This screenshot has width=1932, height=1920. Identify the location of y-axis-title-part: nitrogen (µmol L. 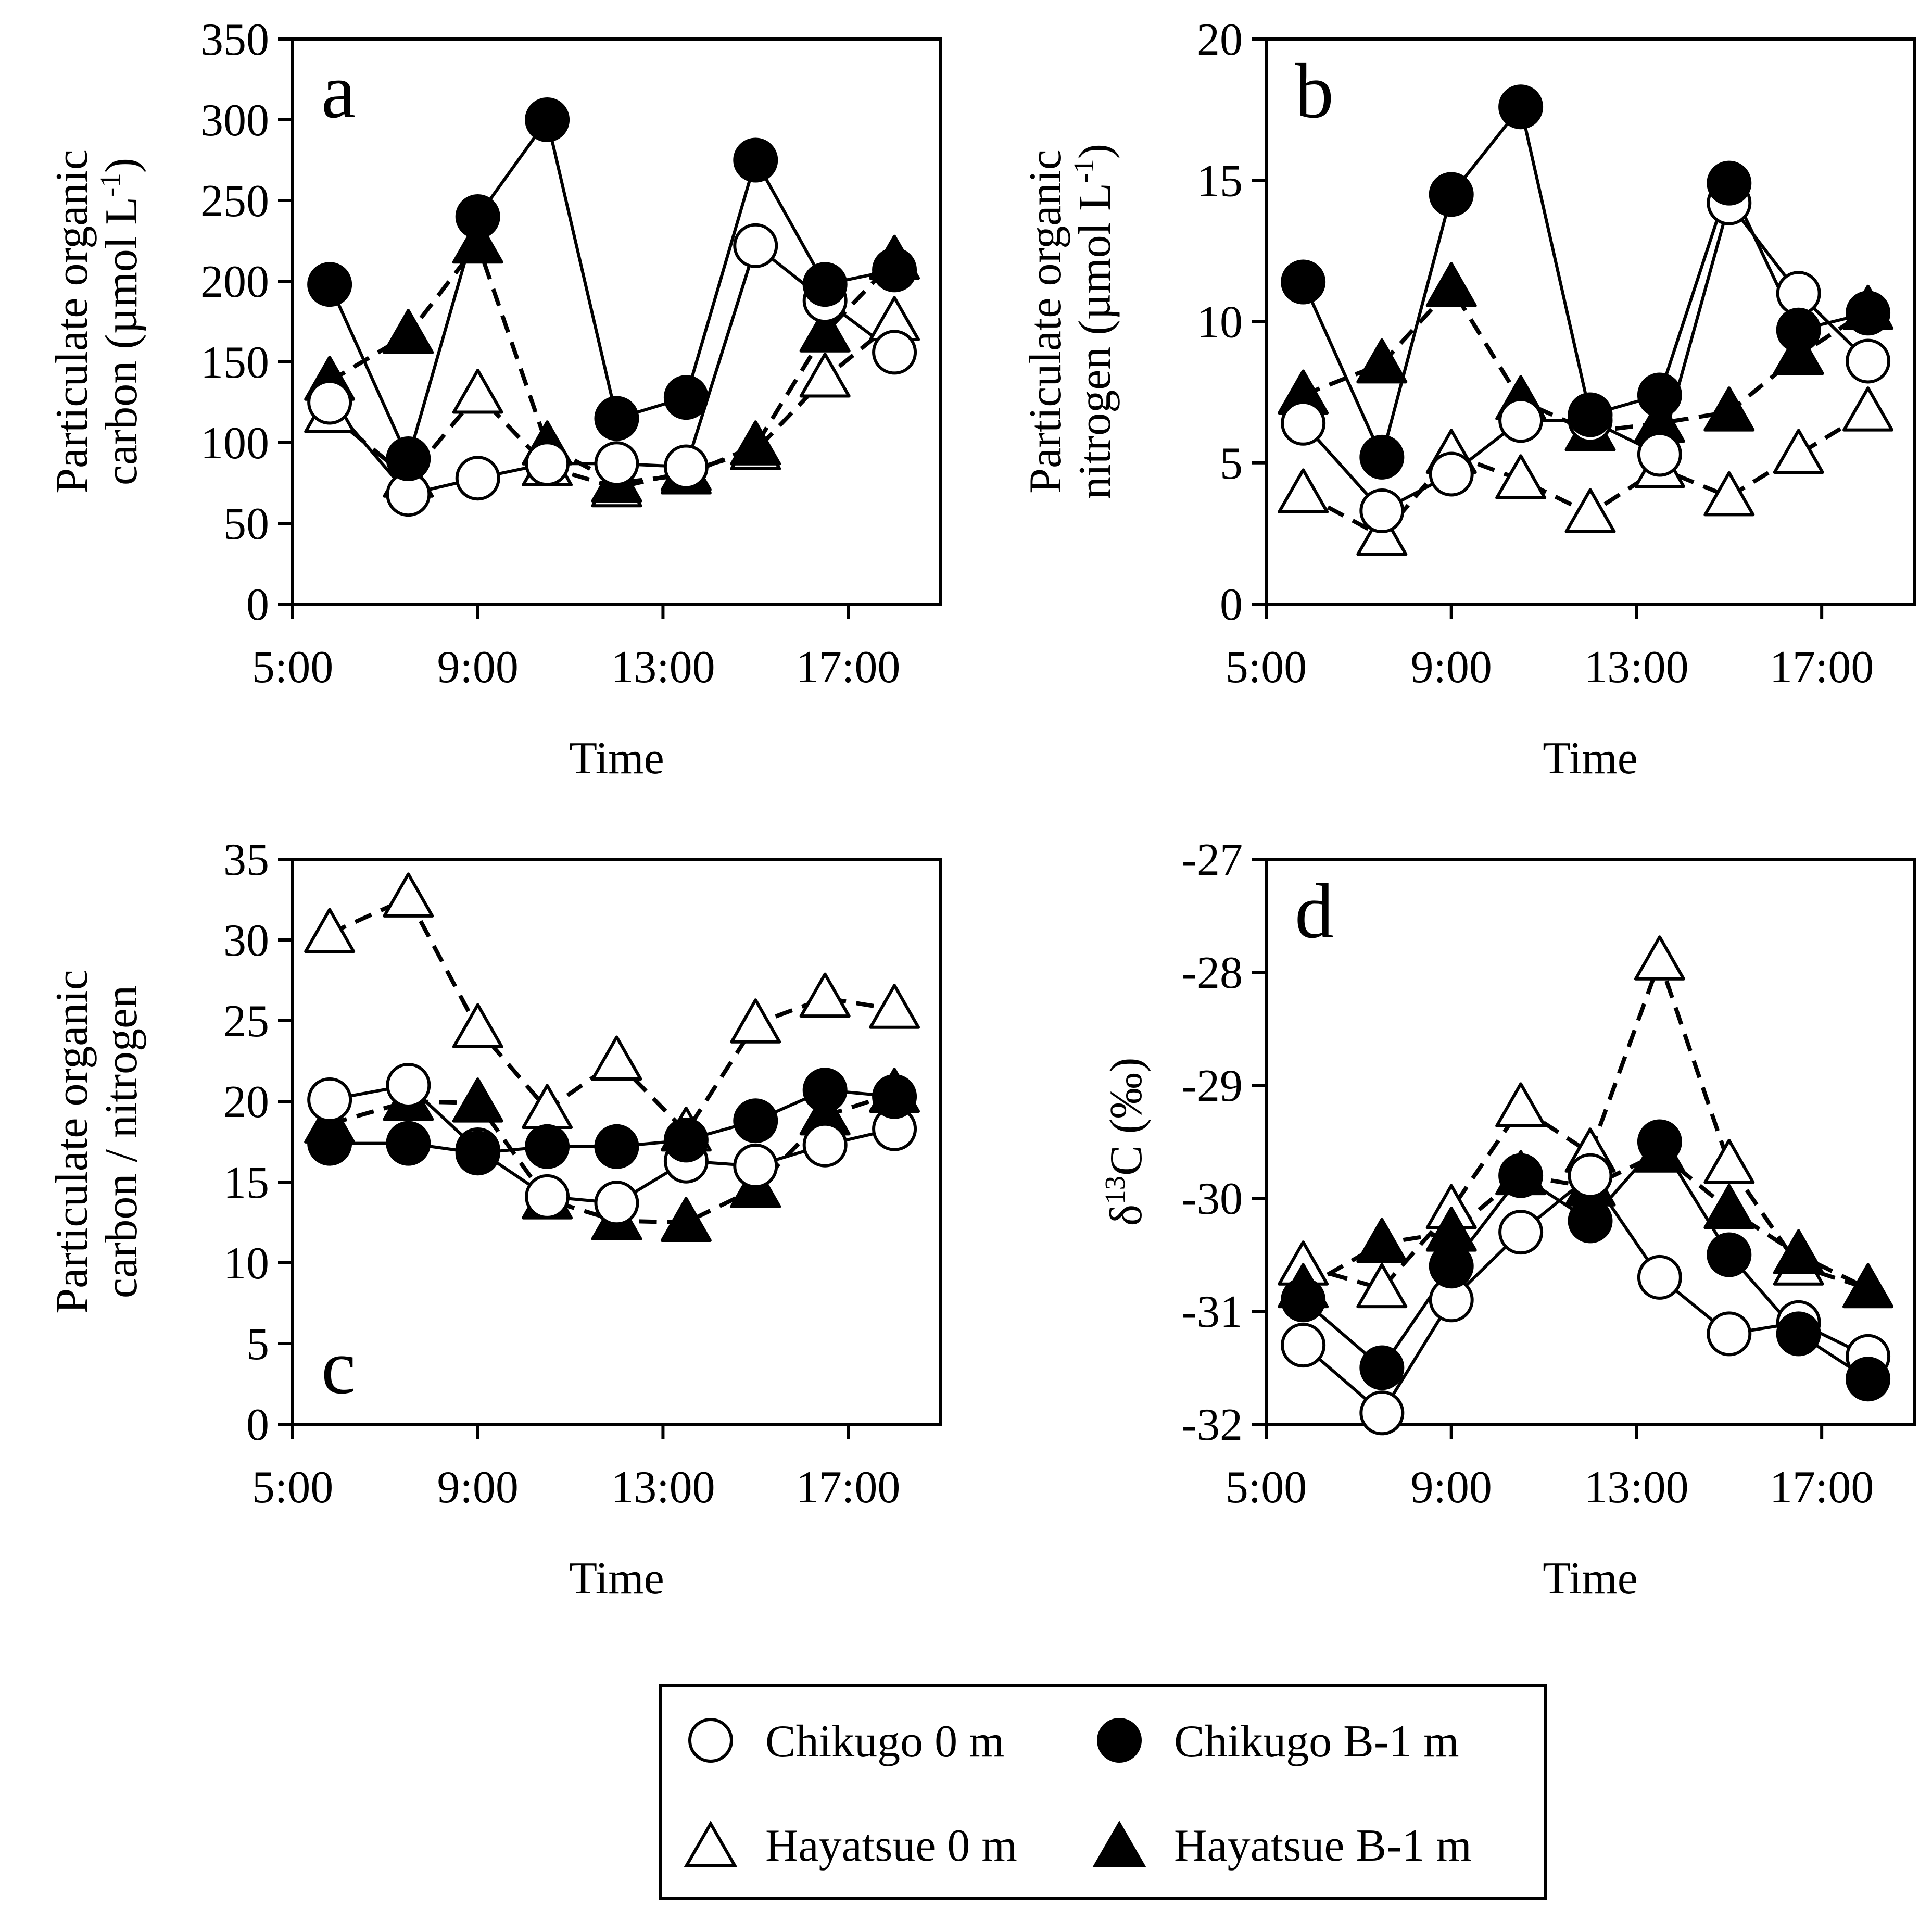
(1095, 341).